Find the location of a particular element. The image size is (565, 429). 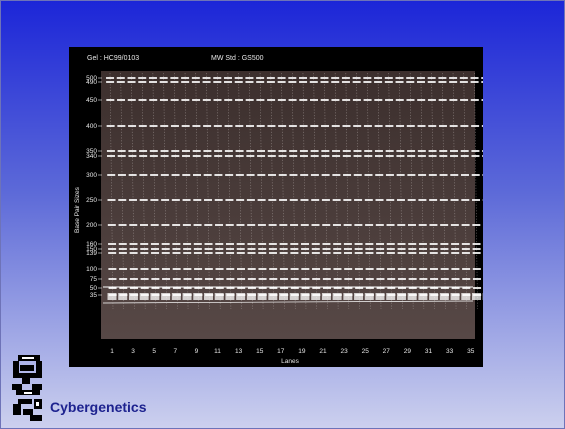

x-tick-label: 21 is located at coordinates (323, 351).